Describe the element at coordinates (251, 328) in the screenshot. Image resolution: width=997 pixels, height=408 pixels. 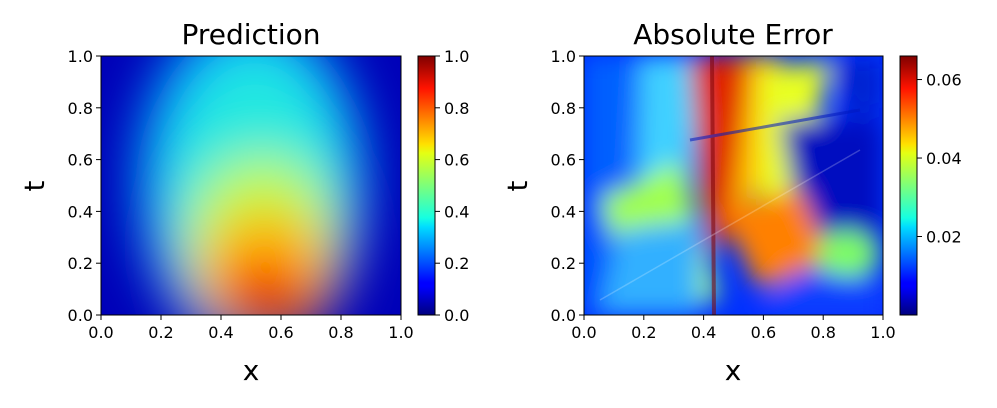
I see `prediction-x-ticks: 0.0 0.2 0.4 0.6 0.8 1.0` at that location.